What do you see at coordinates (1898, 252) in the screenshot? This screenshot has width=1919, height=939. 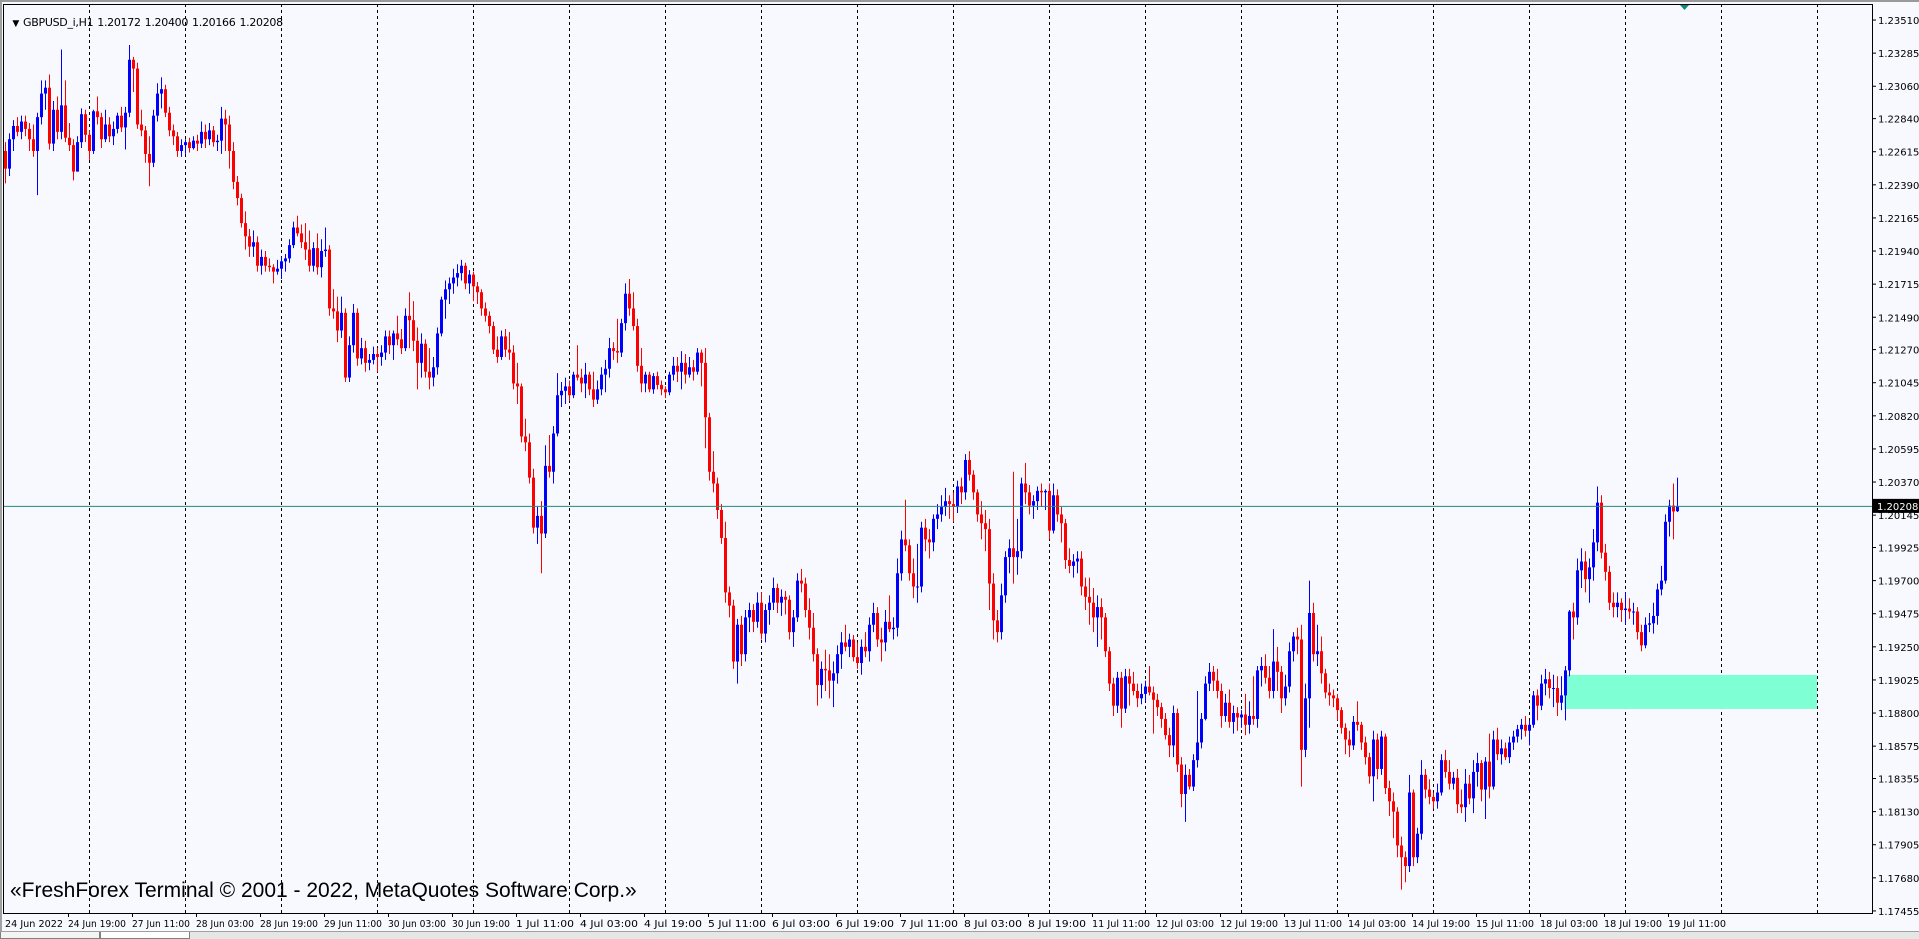 I see `price-tick-label: 1.21940` at bounding box center [1898, 252].